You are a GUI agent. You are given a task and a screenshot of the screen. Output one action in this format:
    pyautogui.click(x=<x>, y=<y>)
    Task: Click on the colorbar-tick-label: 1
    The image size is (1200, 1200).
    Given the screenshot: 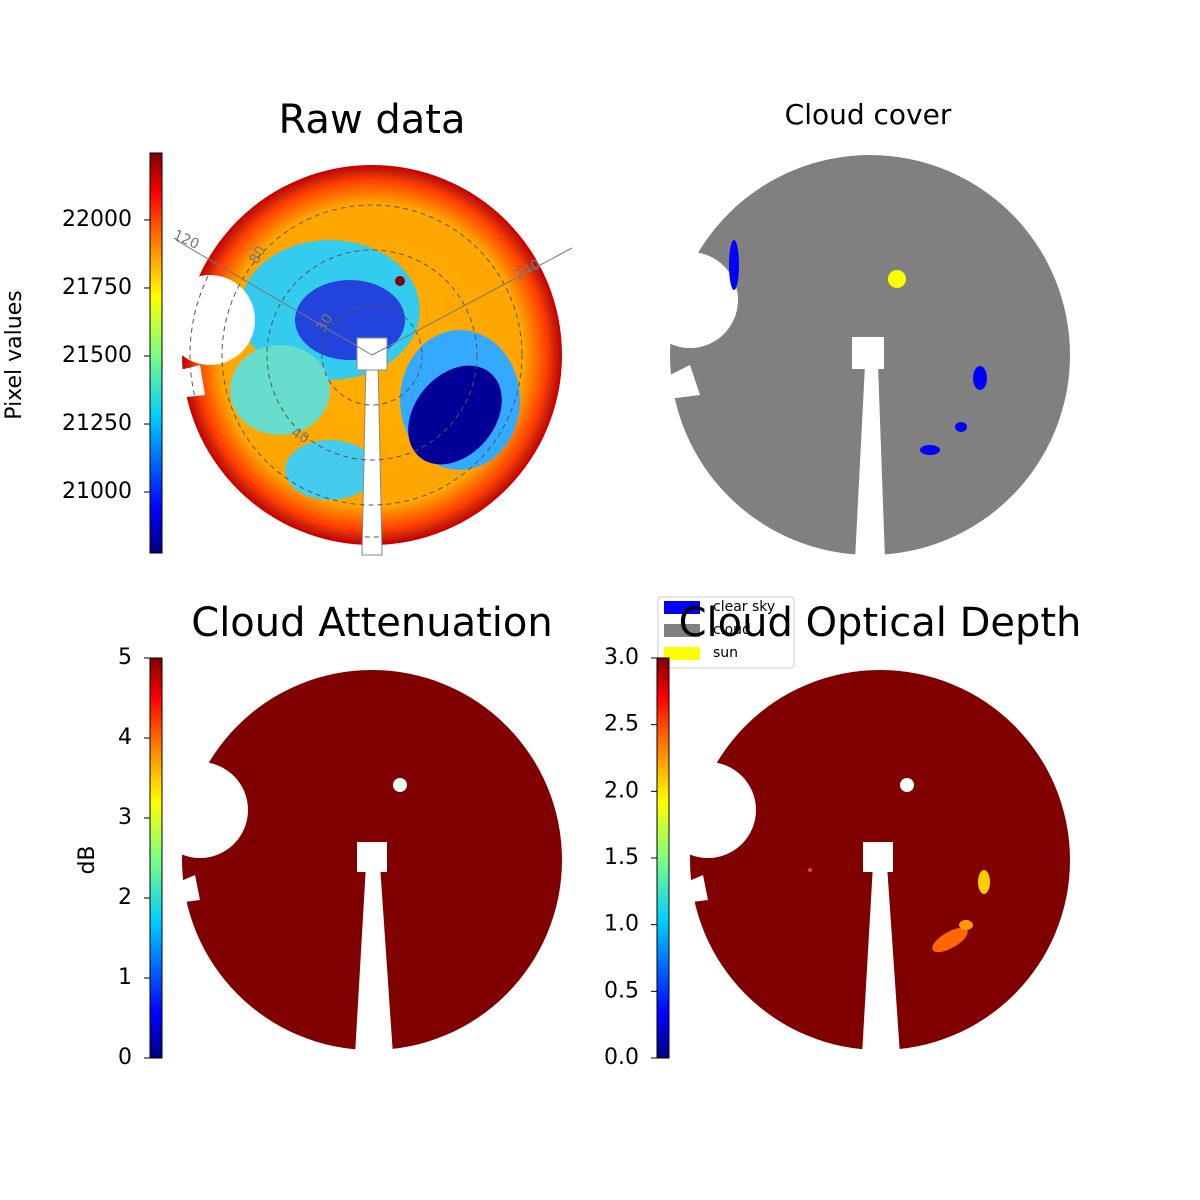 What is the action you would take?
    pyautogui.click(x=125, y=977)
    